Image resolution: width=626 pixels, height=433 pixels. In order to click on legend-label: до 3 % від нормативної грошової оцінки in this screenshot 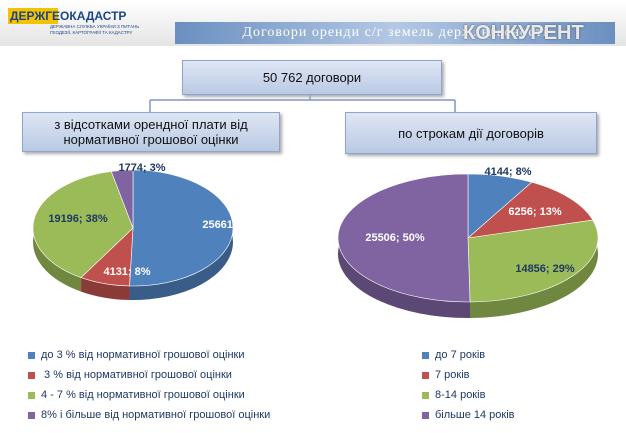, I will do `click(143, 355)`.